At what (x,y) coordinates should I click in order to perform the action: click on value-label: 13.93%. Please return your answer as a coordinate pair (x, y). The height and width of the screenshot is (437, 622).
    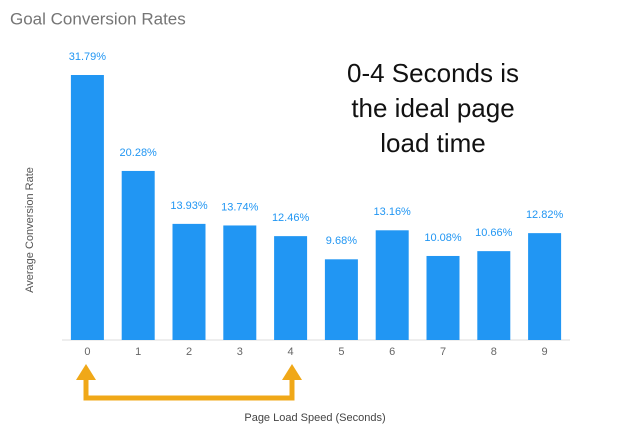
    Looking at the image, I should click on (189, 206).